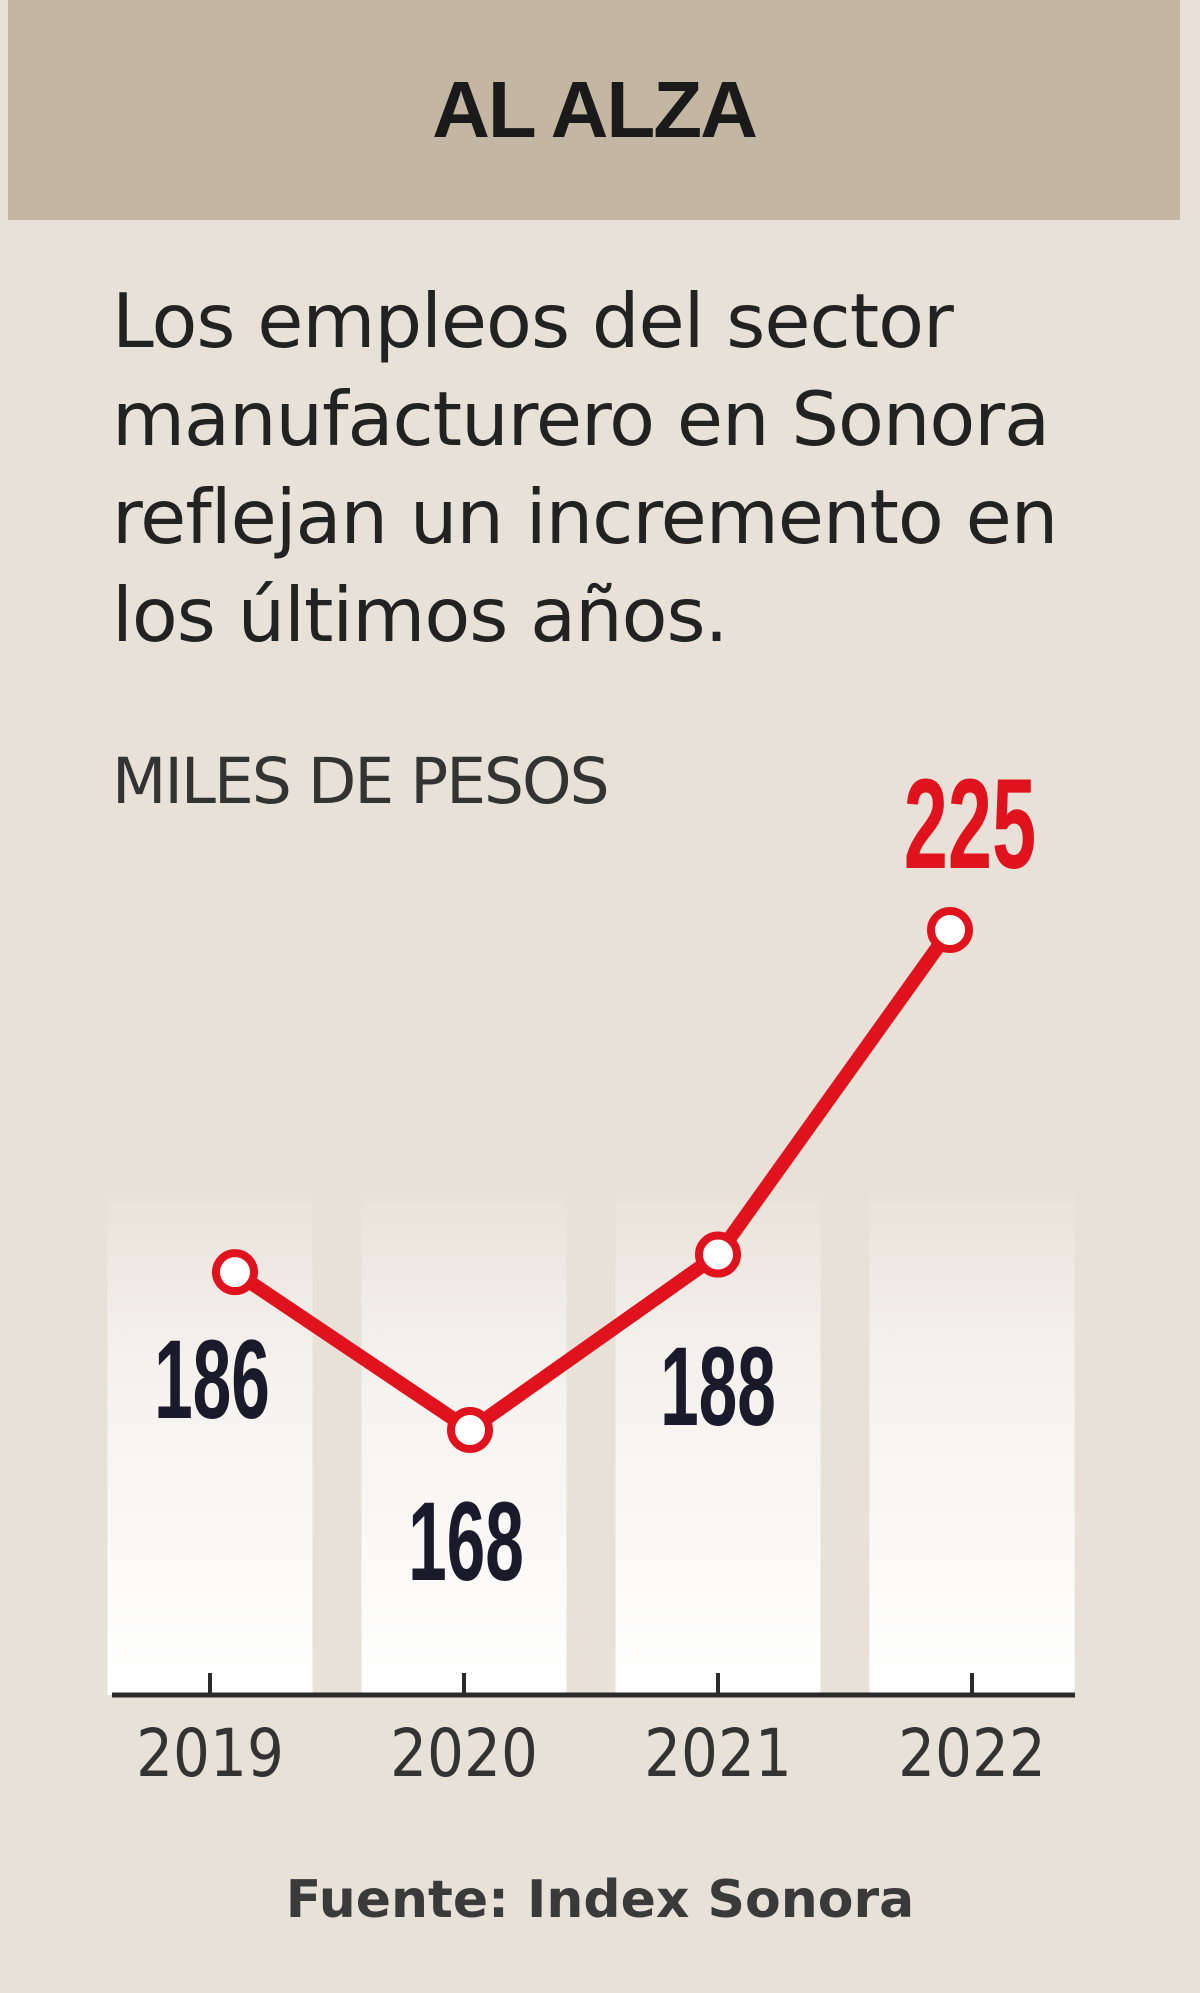 This screenshot has height=1993, width=1200. I want to click on data-label: 186, so click(212, 1379).